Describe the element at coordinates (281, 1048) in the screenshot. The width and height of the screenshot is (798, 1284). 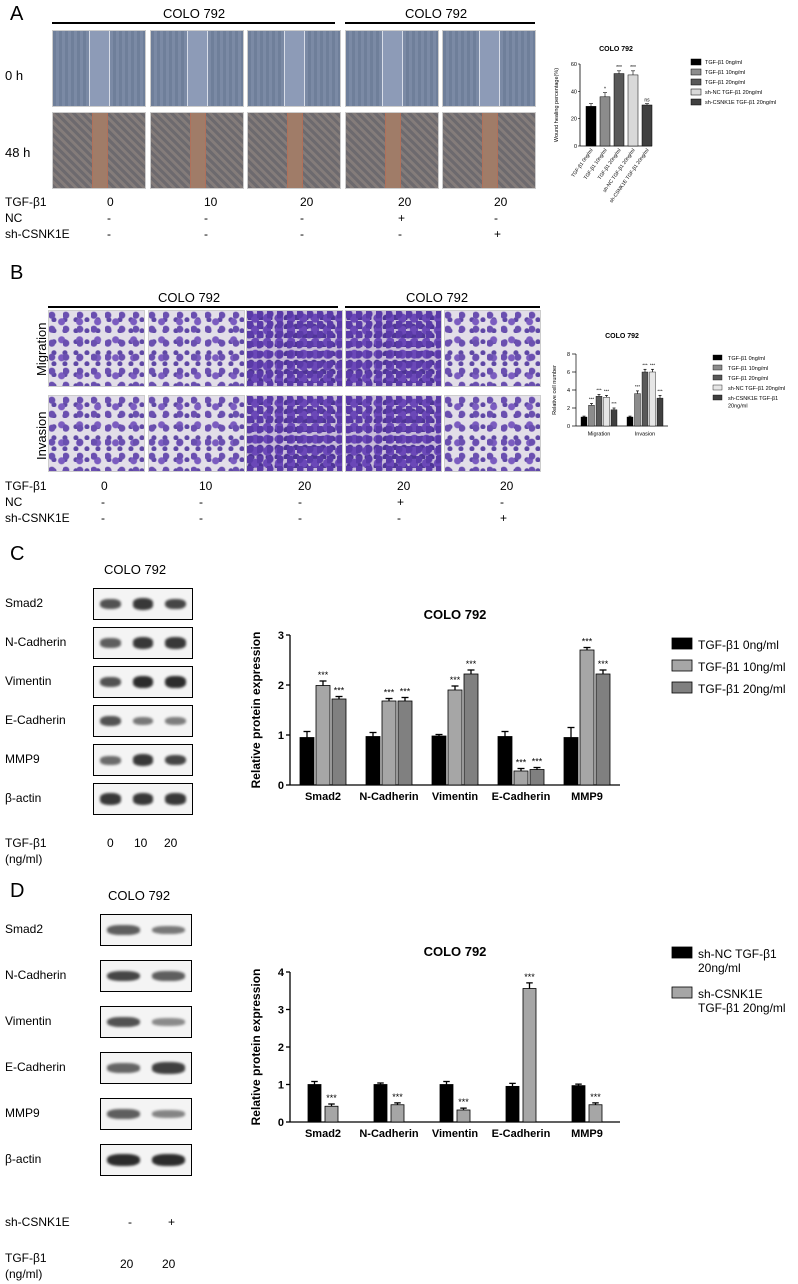
I see `y-tick-label: 2` at that location.